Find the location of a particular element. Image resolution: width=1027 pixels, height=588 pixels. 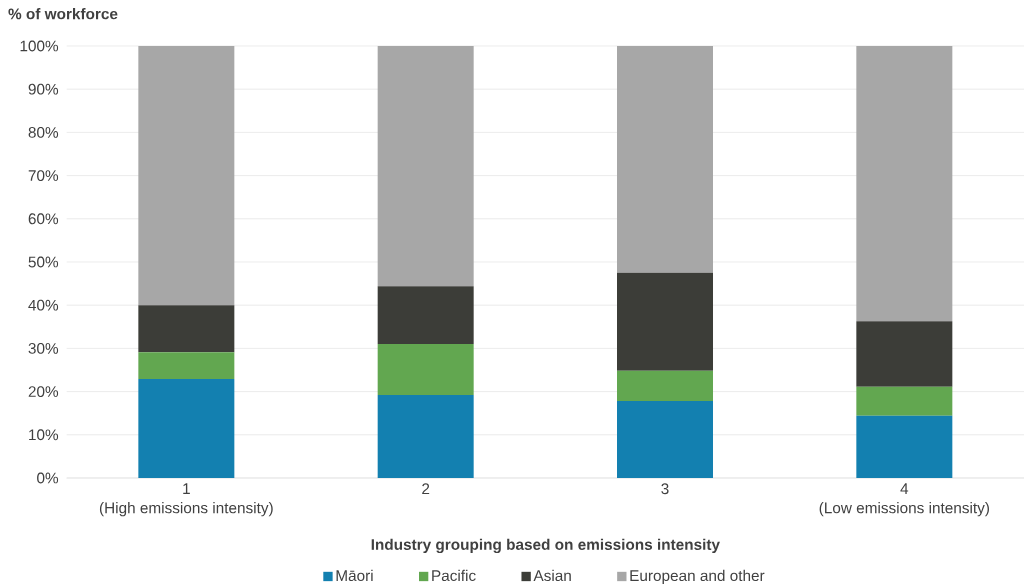

y-tick-label: 50% is located at coordinates (43, 262).